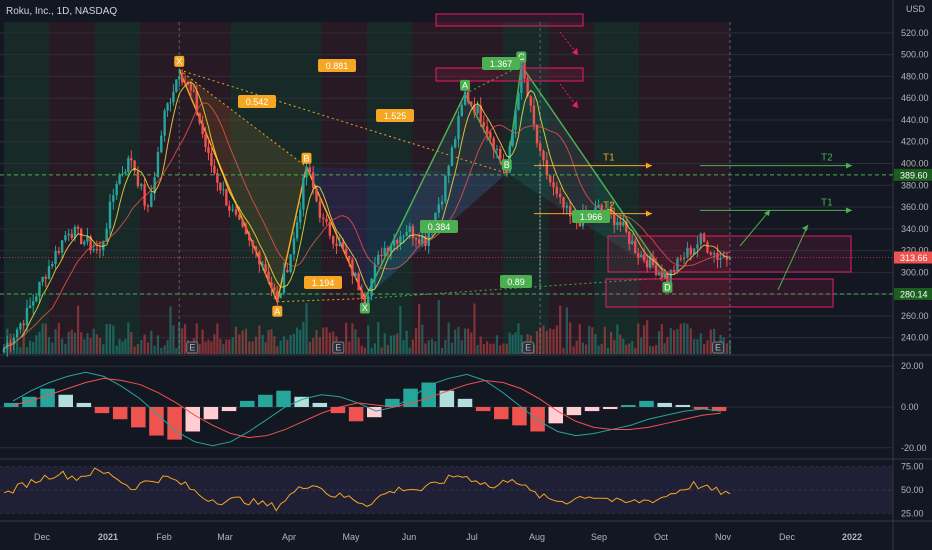  I want to click on price-tick-label: 500.00, so click(915, 55).